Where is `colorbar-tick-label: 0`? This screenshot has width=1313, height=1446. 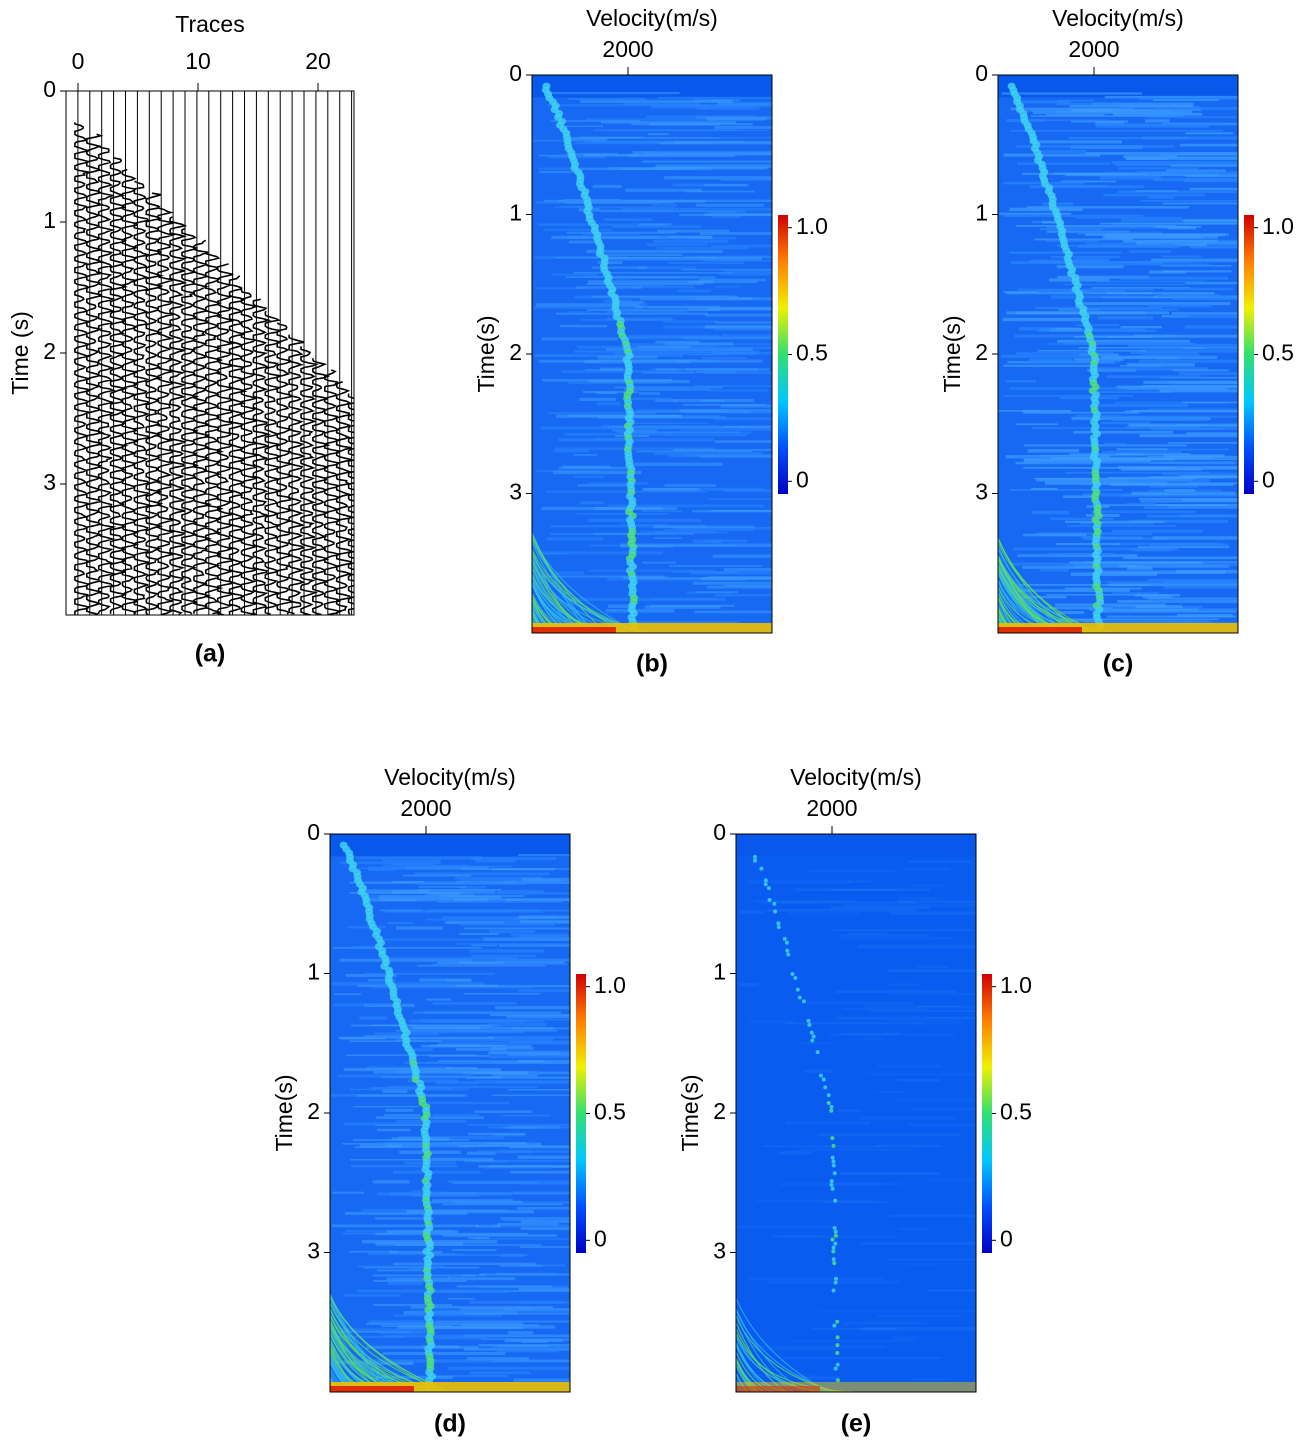
colorbar-tick-label: 0 is located at coordinates (802, 479).